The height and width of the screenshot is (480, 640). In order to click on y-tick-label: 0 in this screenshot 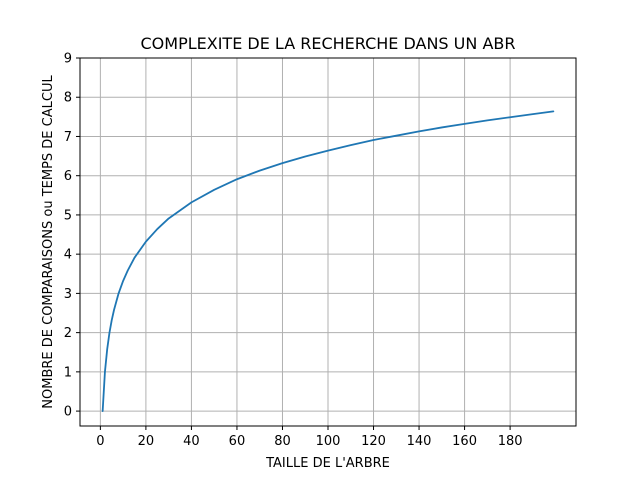, I will do `click(68, 412)`.